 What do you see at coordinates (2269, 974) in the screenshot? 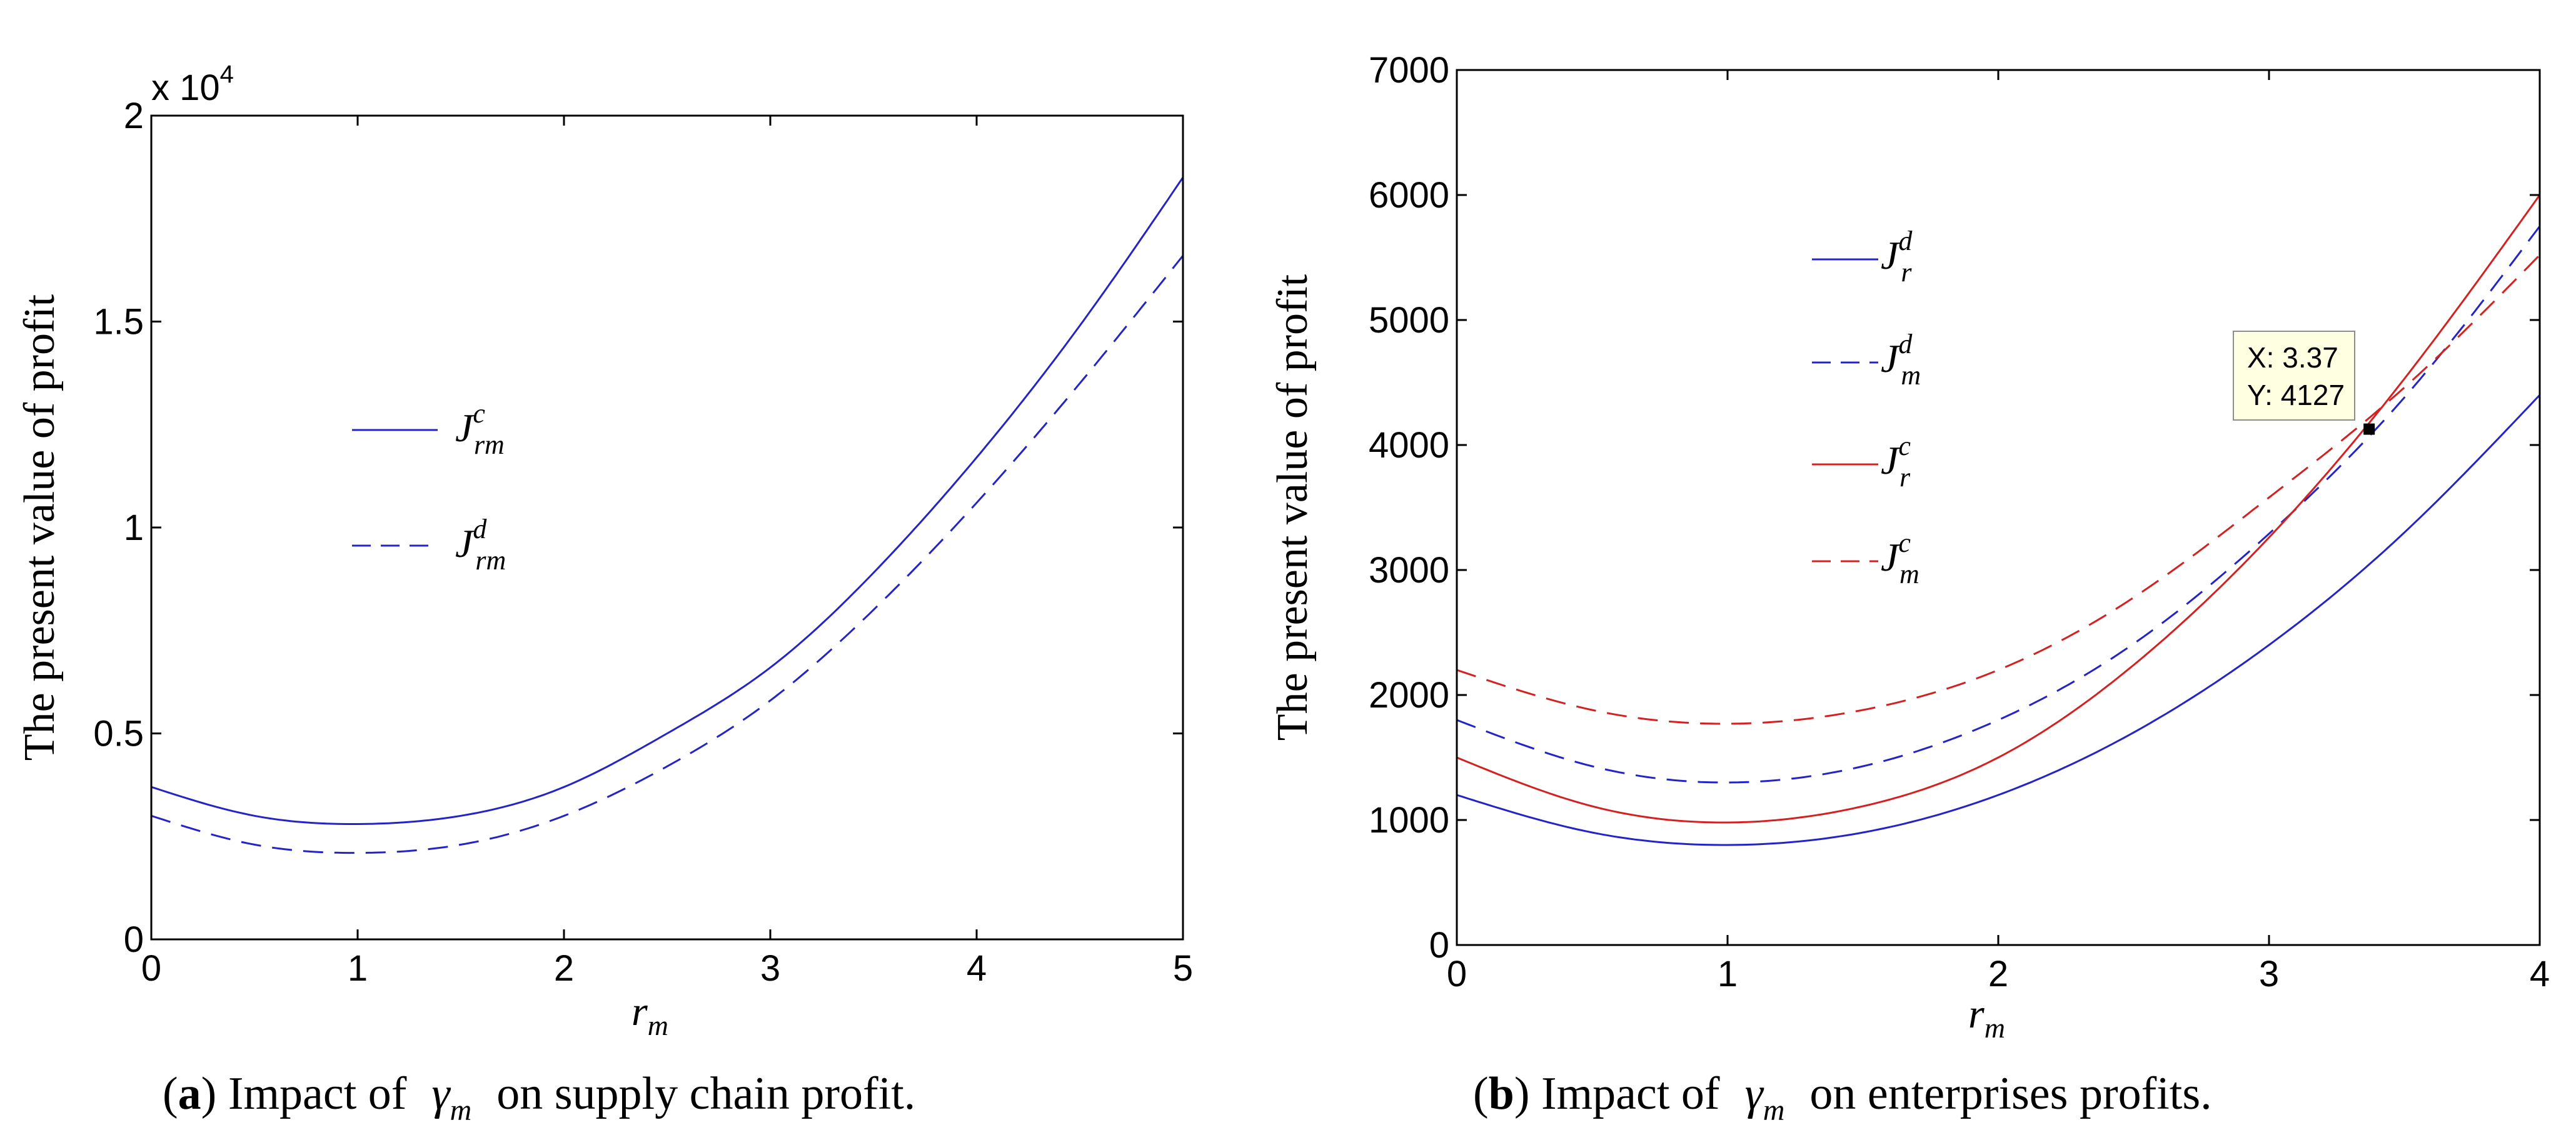
I see `chart-b-x-tick-label: 3` at bounding box center [2269, 974].